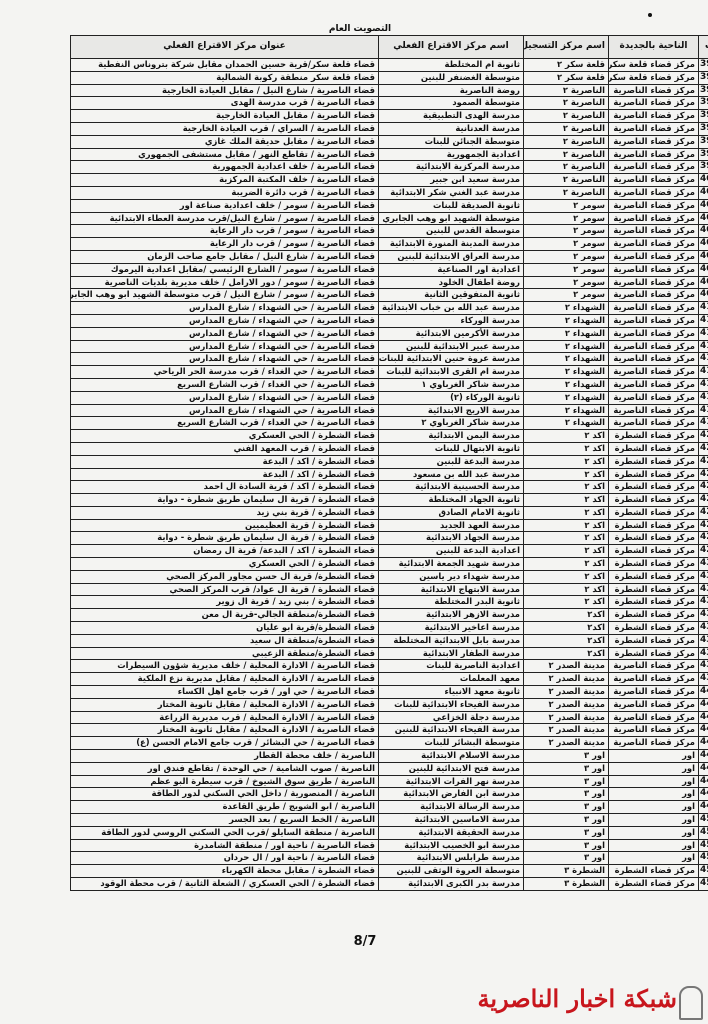  Describe the element at coordinates (451, 244) in the screenshot. I see `cell-polling-center-name: مدرسة المدينة المنورة الابتدائية` at that location.